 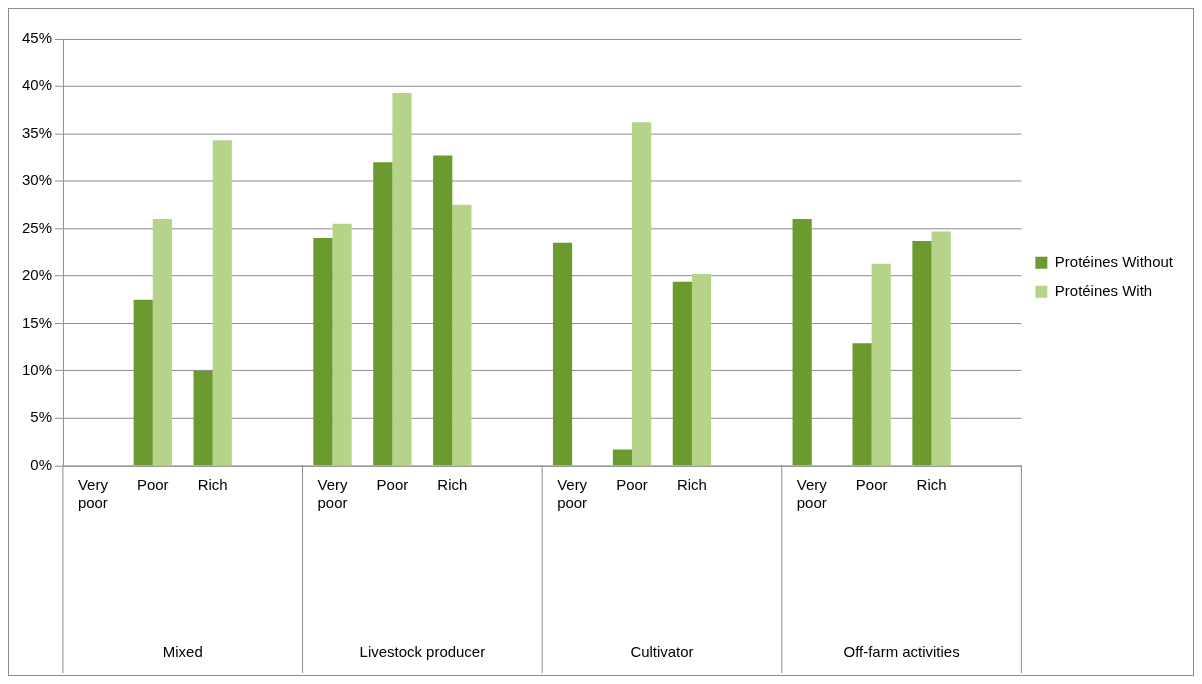 What do you see at coordinates (1103, 290) in the screenshot?
I see `legend-label: Protéines With` at bounding box center [1103, 290].